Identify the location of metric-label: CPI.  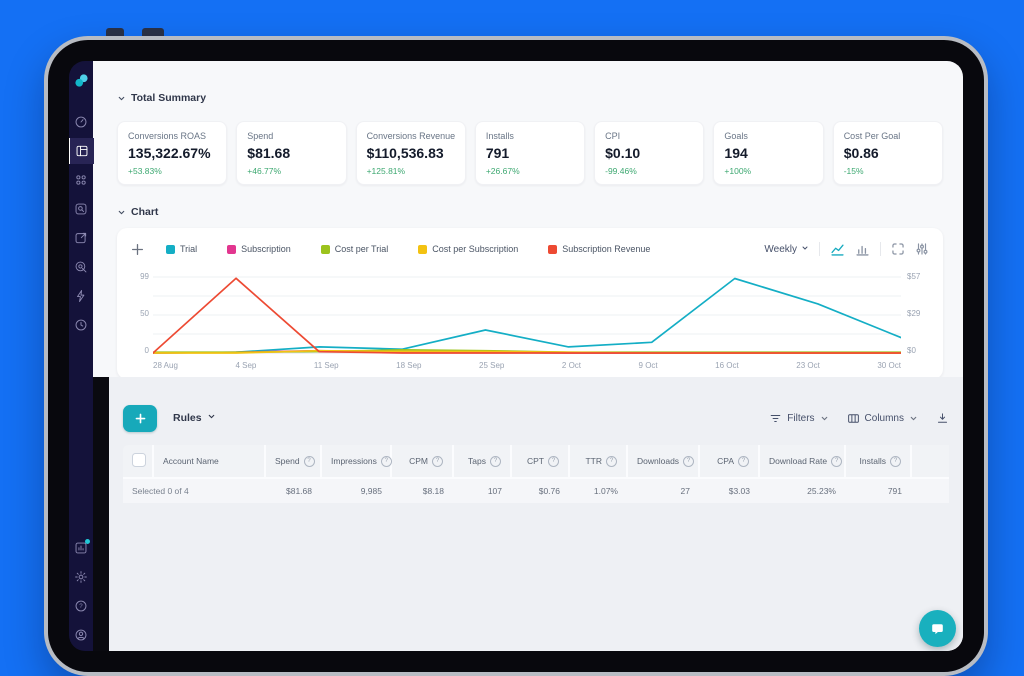
(613, 136).